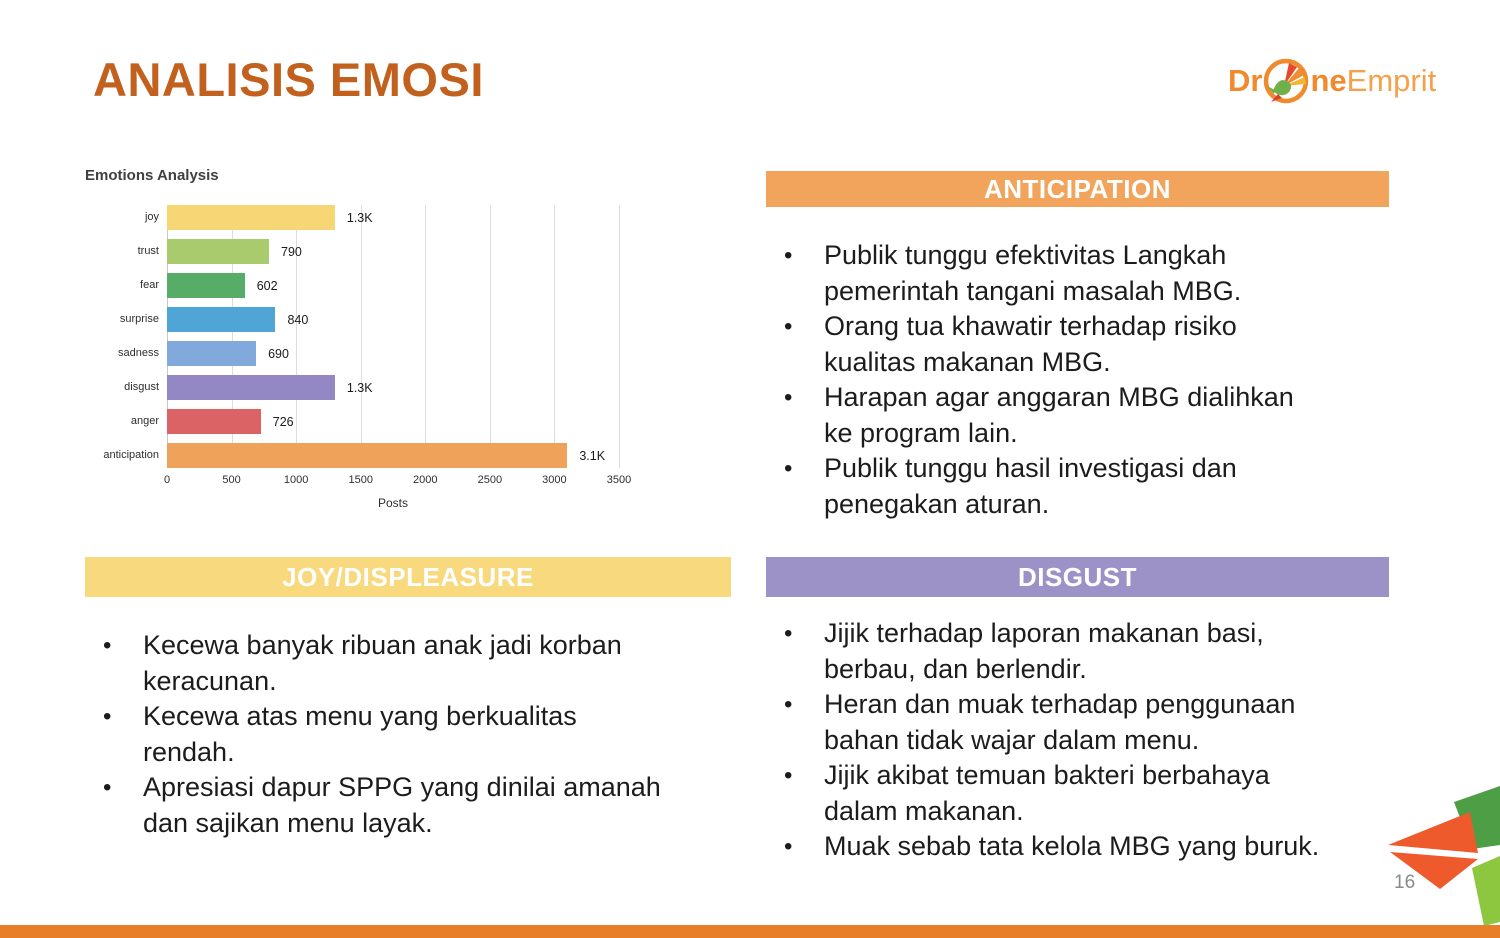 This screenshot has width=1500, height=938. I want to click on bar-row-disgust: disgust 1.3K, so click(371, 387).